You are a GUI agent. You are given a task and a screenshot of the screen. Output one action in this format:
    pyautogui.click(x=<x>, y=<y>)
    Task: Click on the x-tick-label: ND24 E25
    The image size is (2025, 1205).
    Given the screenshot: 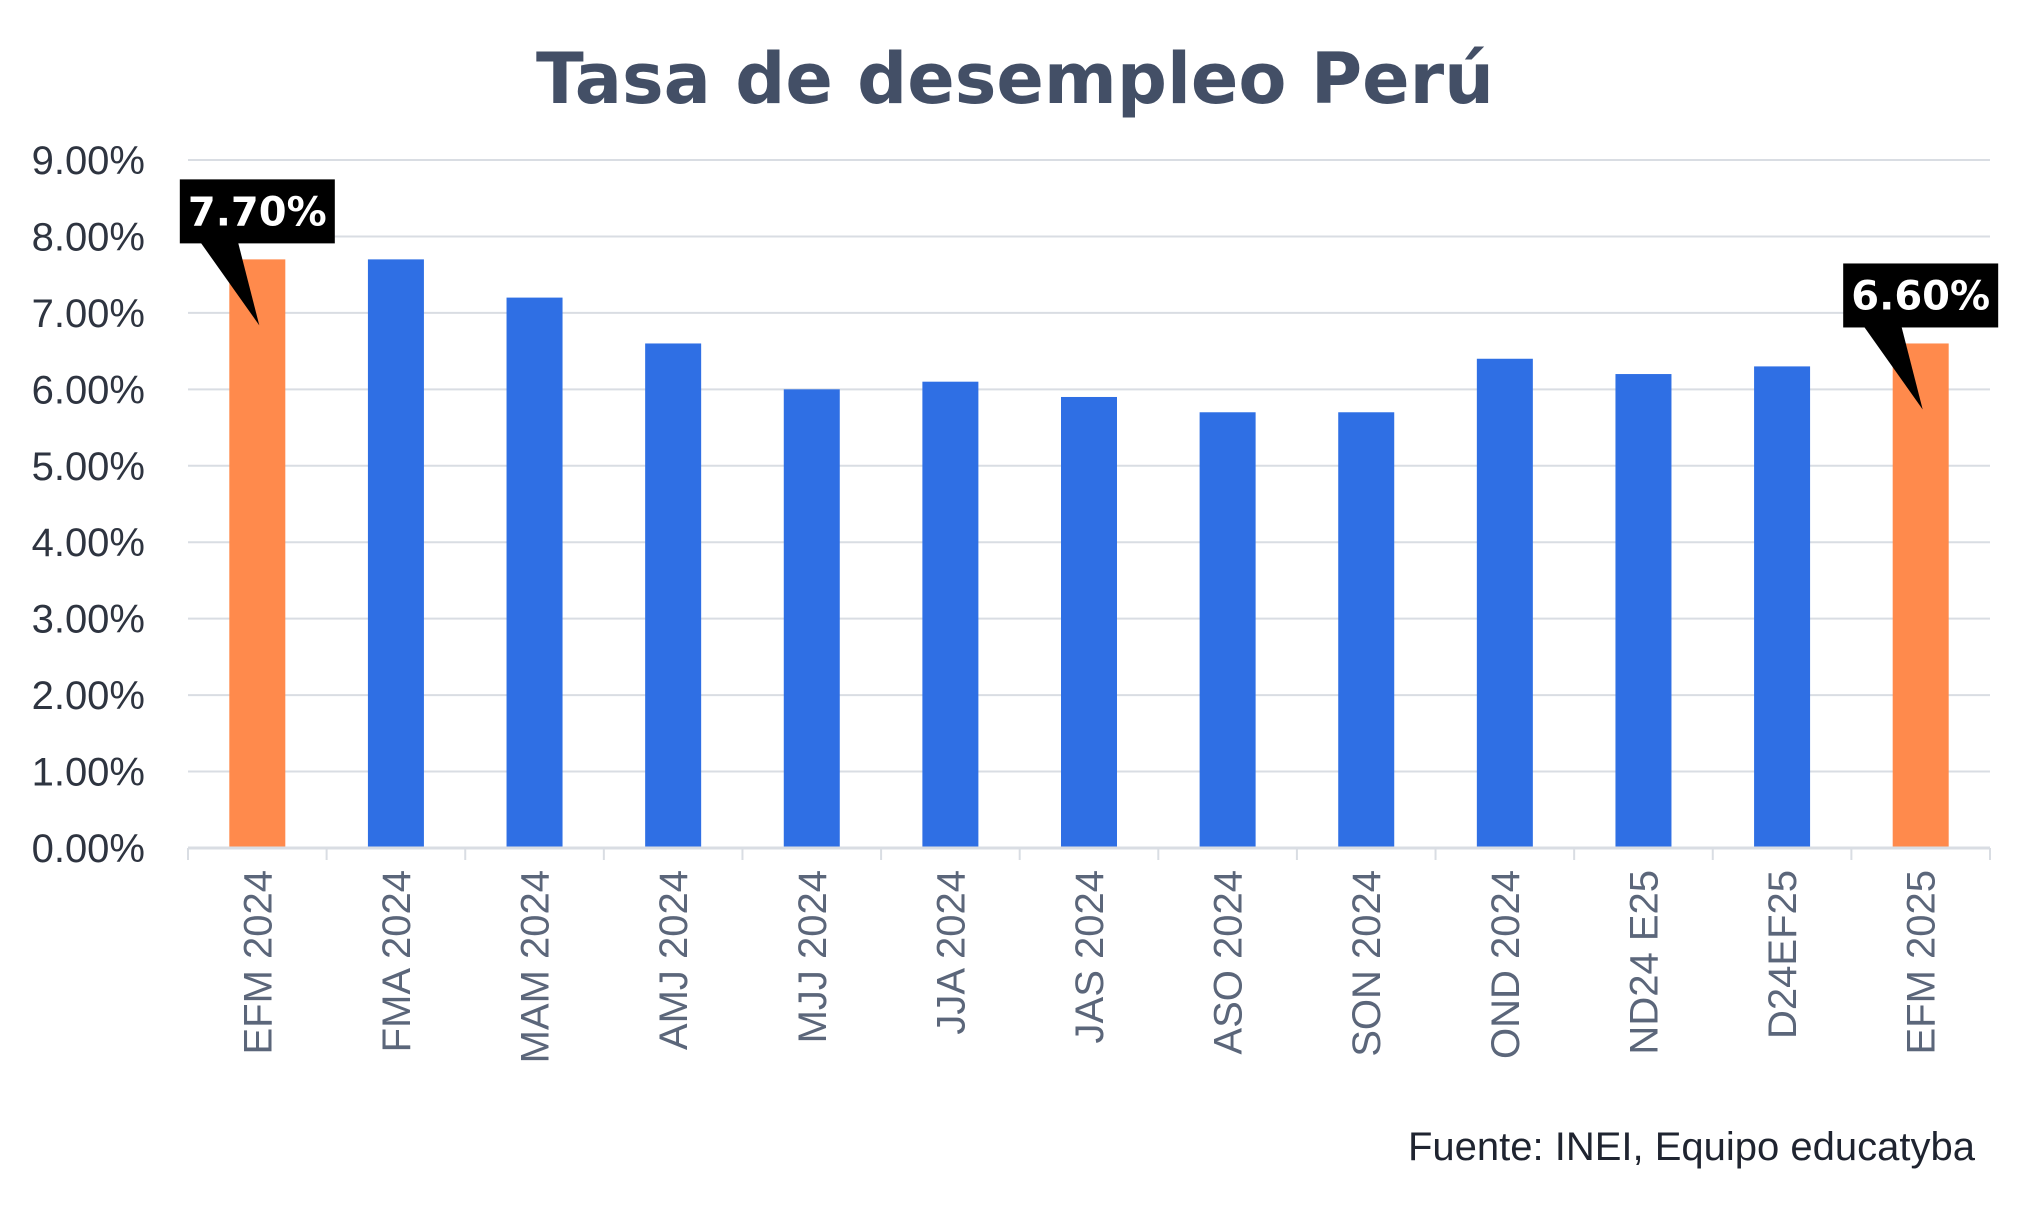 What is the action you would take?
    pyautogui.click(x=1644, y=962)
    